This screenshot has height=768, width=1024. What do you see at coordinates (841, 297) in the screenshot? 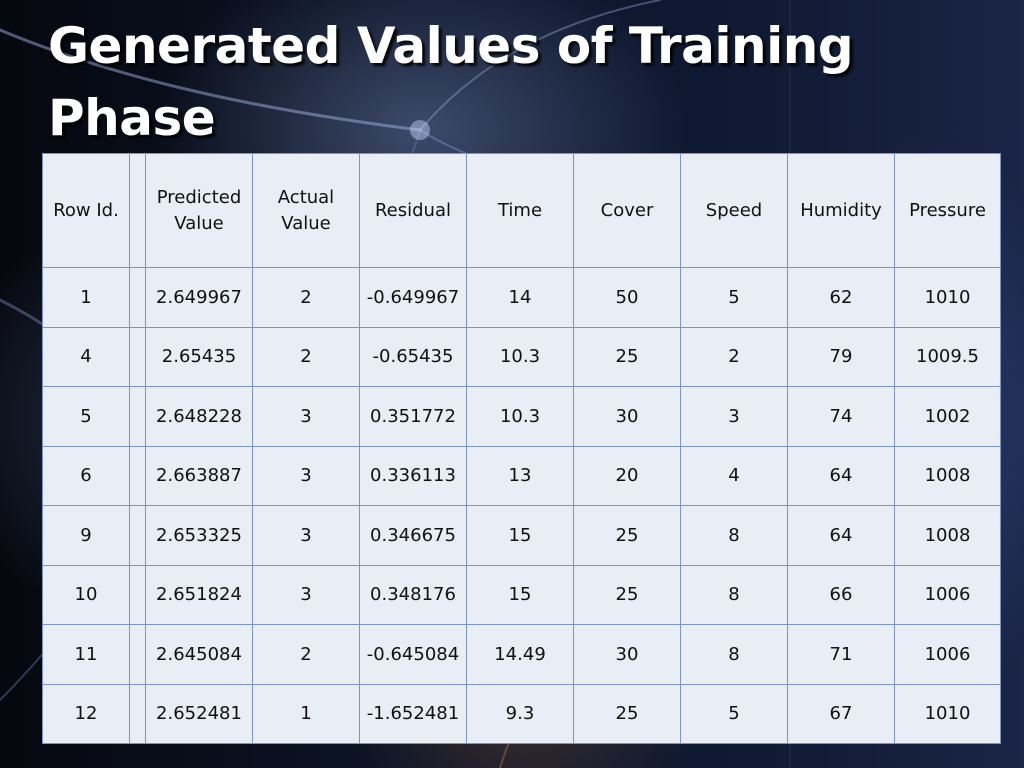
I see `cell-humidity: 62` at bounding box center [841, 297].